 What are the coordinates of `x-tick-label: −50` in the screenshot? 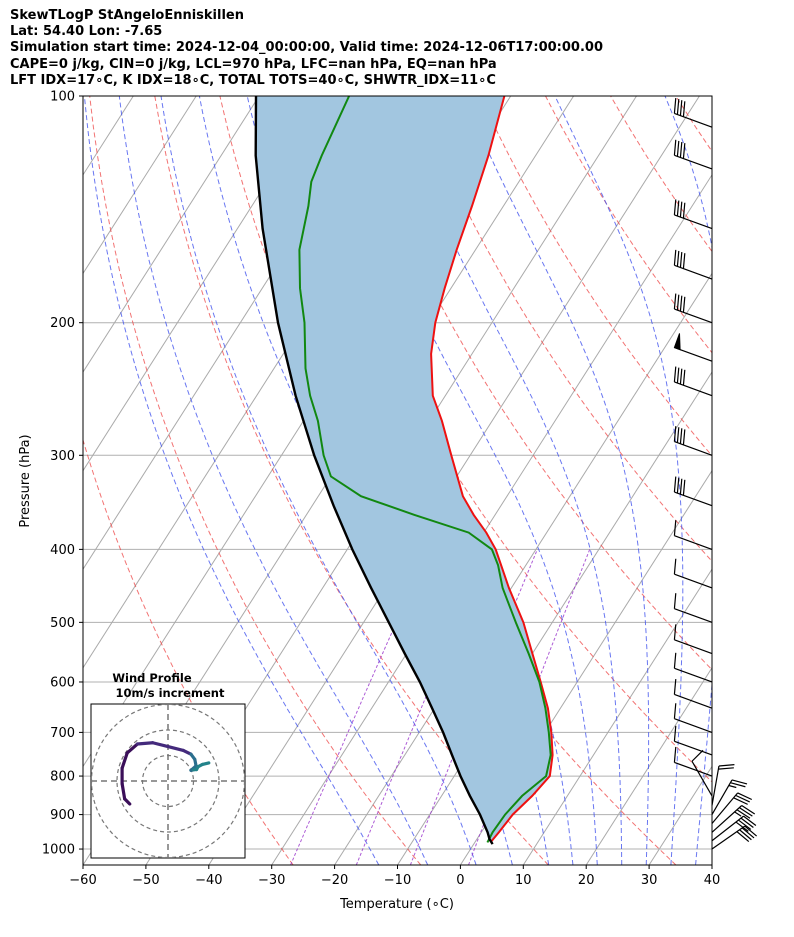 It's located at (145, 880).